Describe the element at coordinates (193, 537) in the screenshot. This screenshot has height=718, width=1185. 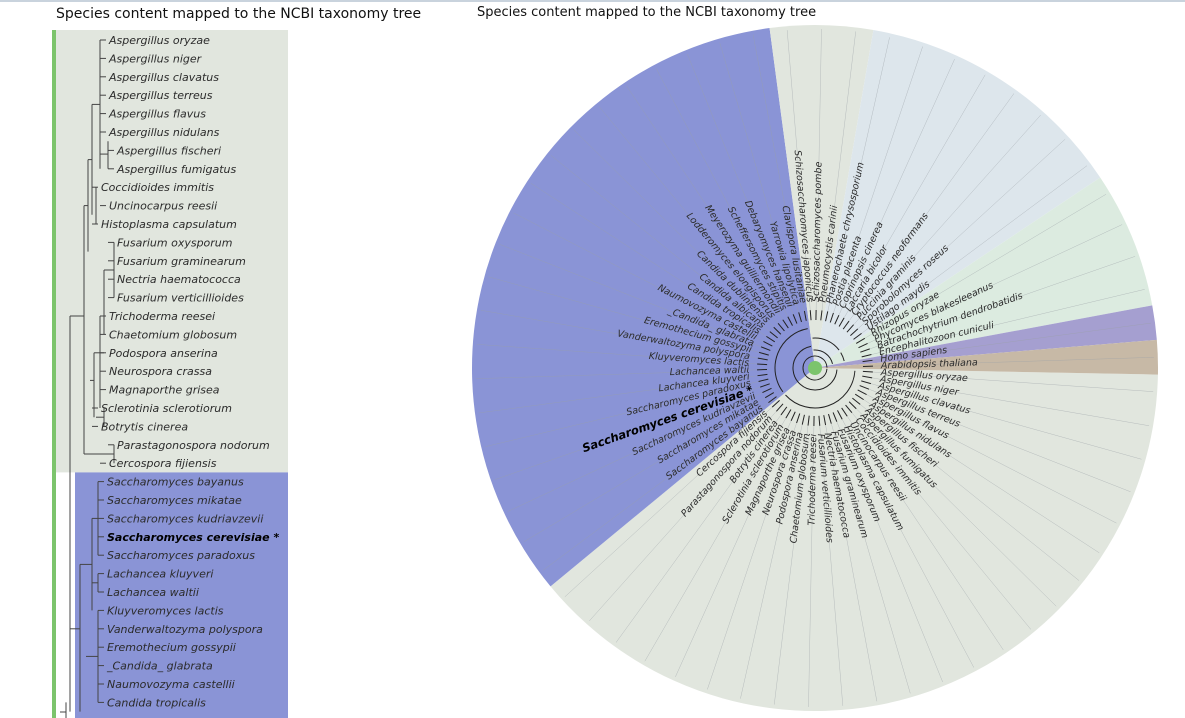
I see `leaf-label: Saccharomyces cerevisiae *` at that location.